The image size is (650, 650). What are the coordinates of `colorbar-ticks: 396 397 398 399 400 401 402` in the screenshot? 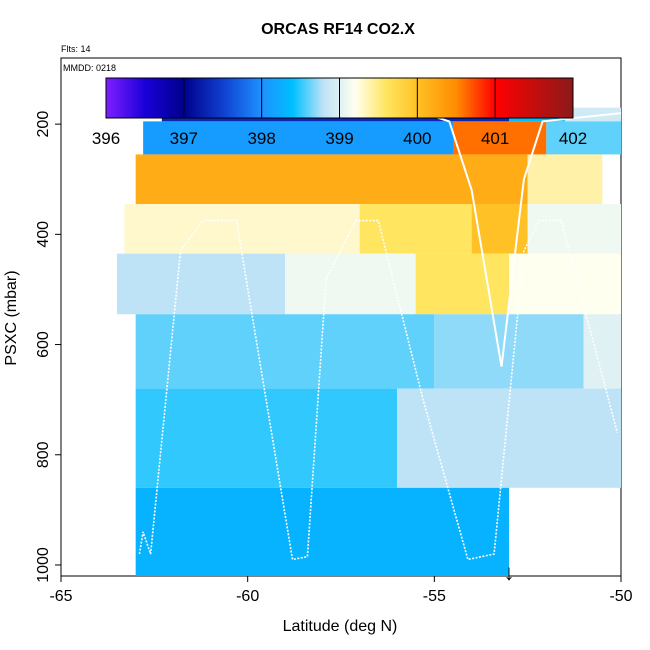 It's located at (339, 113).